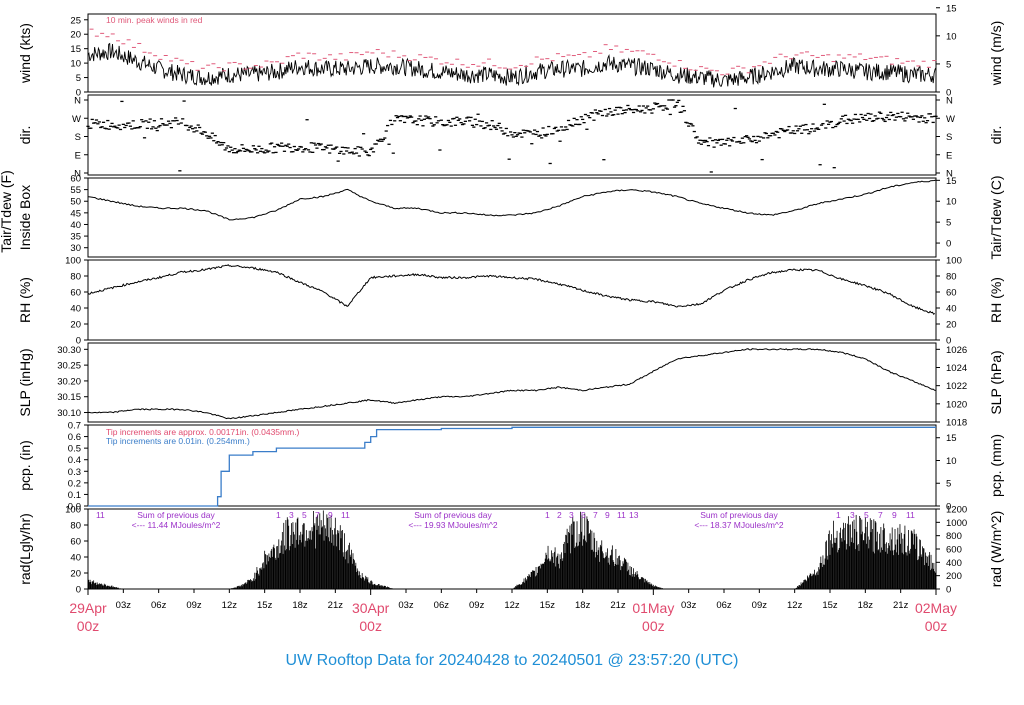 The width and height of the screenshot is (1024, 705). I want to click on radiation-series, so click(511, 549).